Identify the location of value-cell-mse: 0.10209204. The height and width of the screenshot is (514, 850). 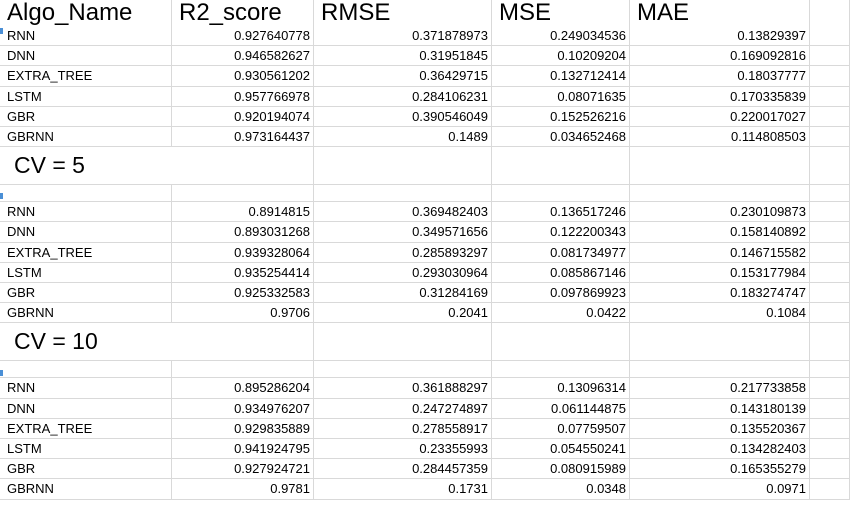
(561, 56).